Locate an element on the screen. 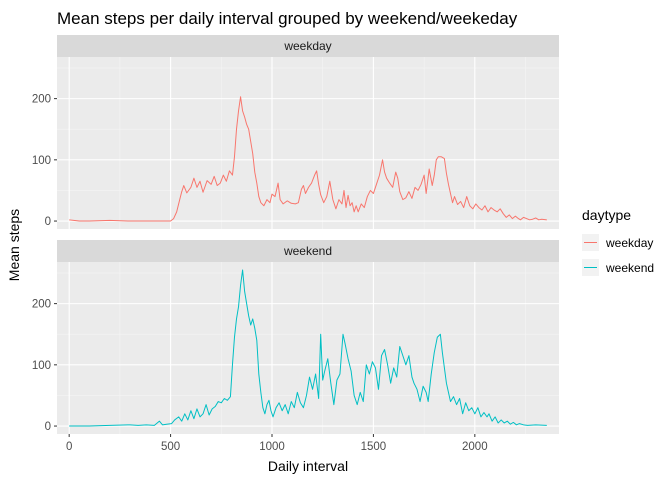 The width and height of the screenshot is (672, 485). y-axis-label: Mean steps is located at coordinates (14, 245).